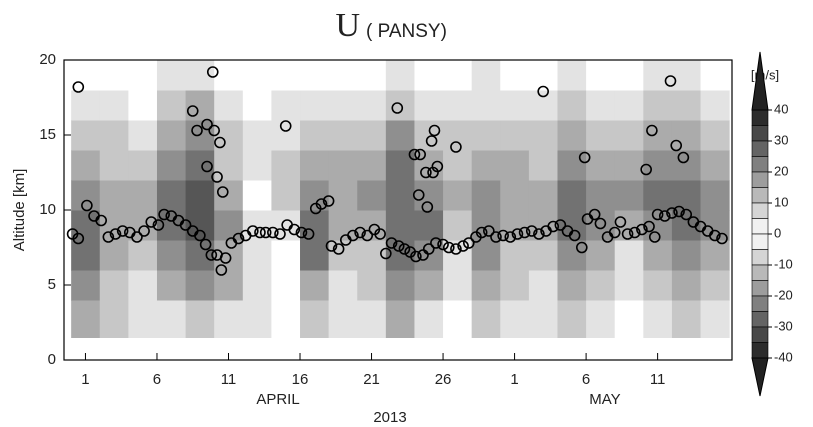 This screenshot has height=427, width=813. What do you see at coordinates (604, 399) in the screenshot?
I see `month-label: MAY` at bounding box center [604, 399].